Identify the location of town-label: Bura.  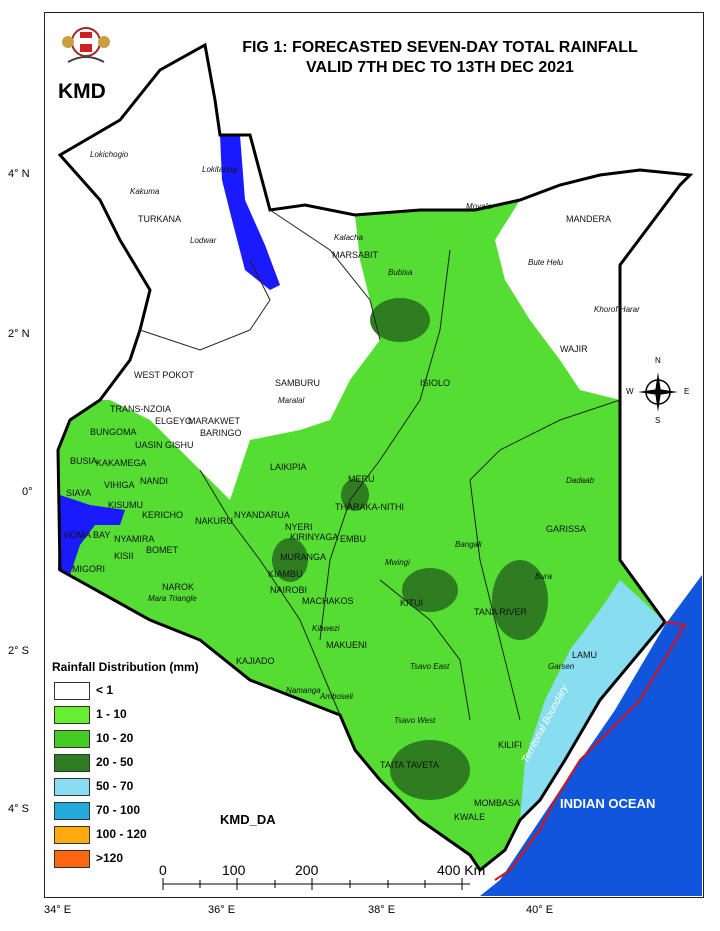
(543, 576).